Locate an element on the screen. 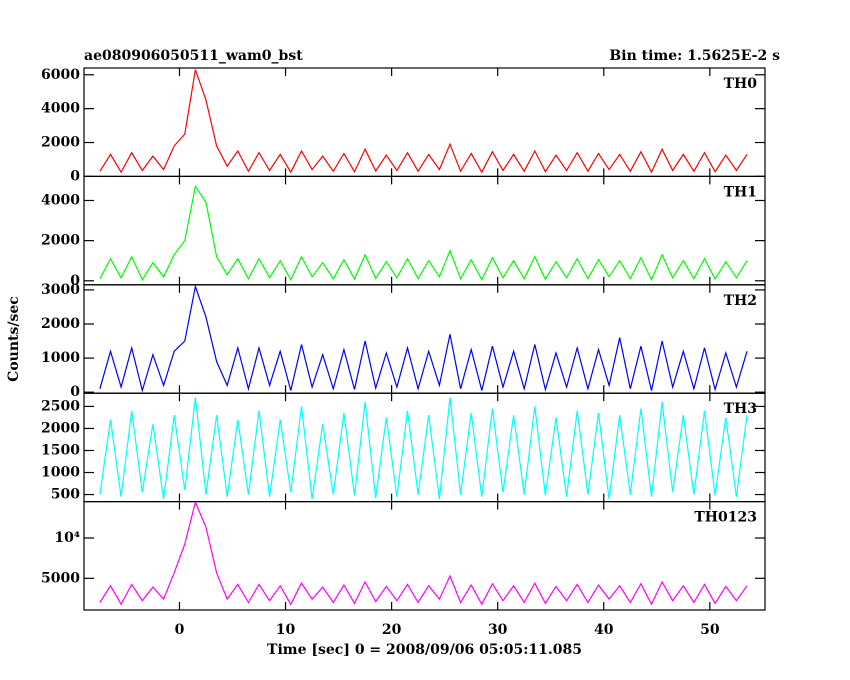  x-tick-label: 40 is located at coordinates (604, 630).